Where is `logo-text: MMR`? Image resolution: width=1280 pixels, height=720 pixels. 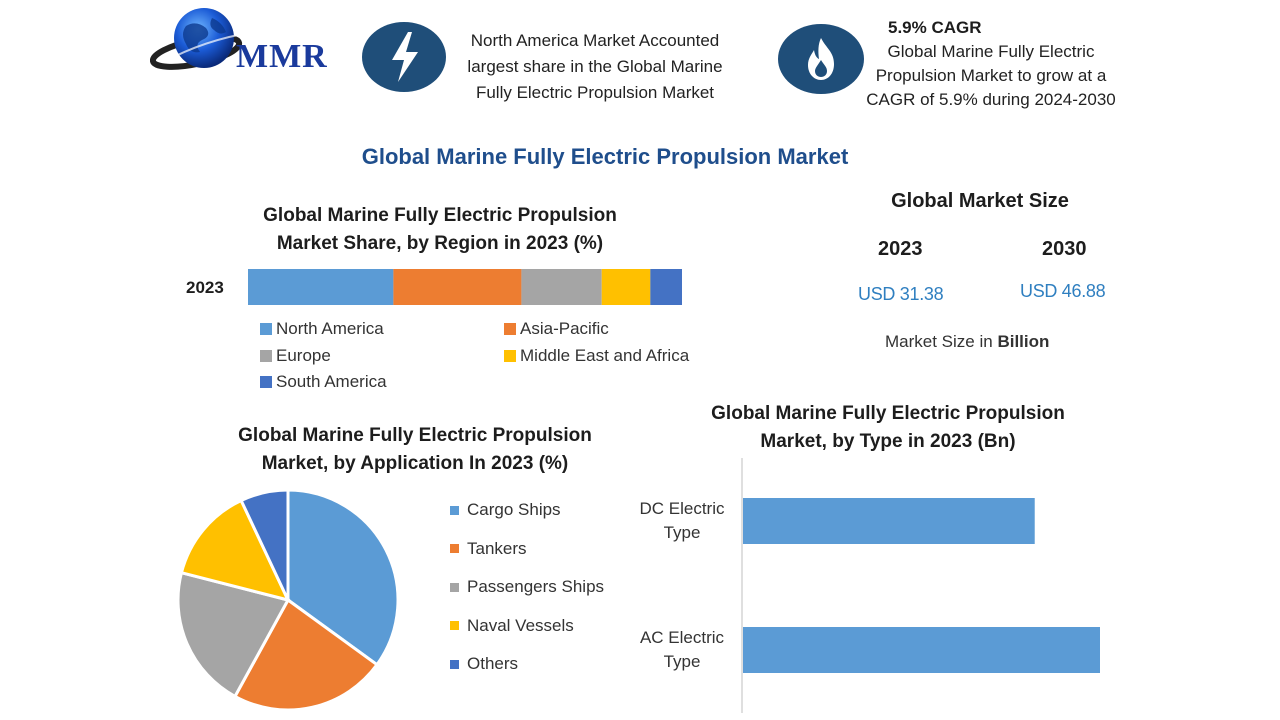
logo-text: MMR is located at coordinates (282, 56).